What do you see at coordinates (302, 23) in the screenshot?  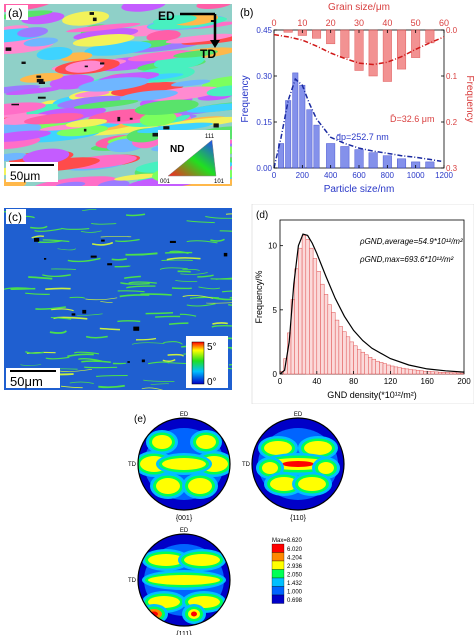 I see `top-tick-label: 10` at bounding box center [302, 23].